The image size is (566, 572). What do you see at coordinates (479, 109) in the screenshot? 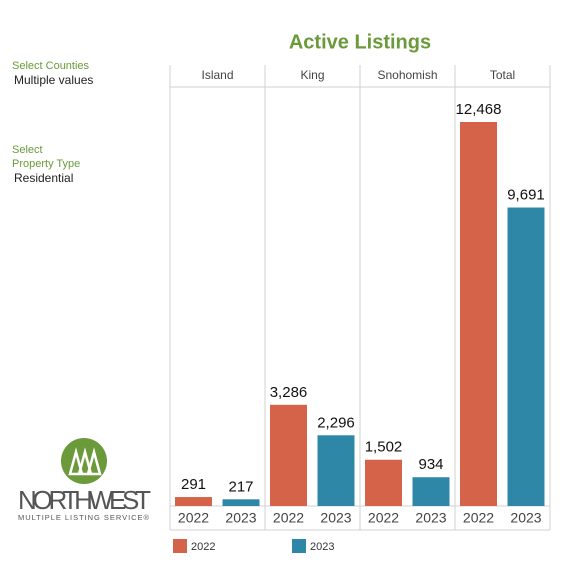
I see `value-label: 12,468` at bounding box center [479, 109].